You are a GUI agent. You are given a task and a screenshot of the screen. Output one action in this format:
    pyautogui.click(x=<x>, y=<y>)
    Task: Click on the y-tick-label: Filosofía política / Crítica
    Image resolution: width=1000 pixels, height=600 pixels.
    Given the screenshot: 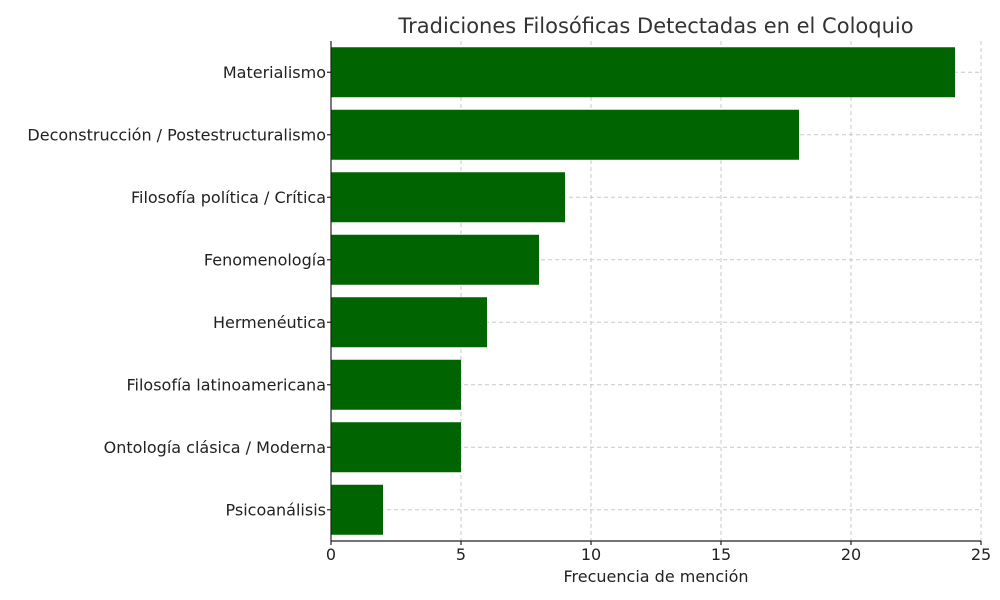 What is the action you would take?
    pyautogui.click(x=228, y=197)
    